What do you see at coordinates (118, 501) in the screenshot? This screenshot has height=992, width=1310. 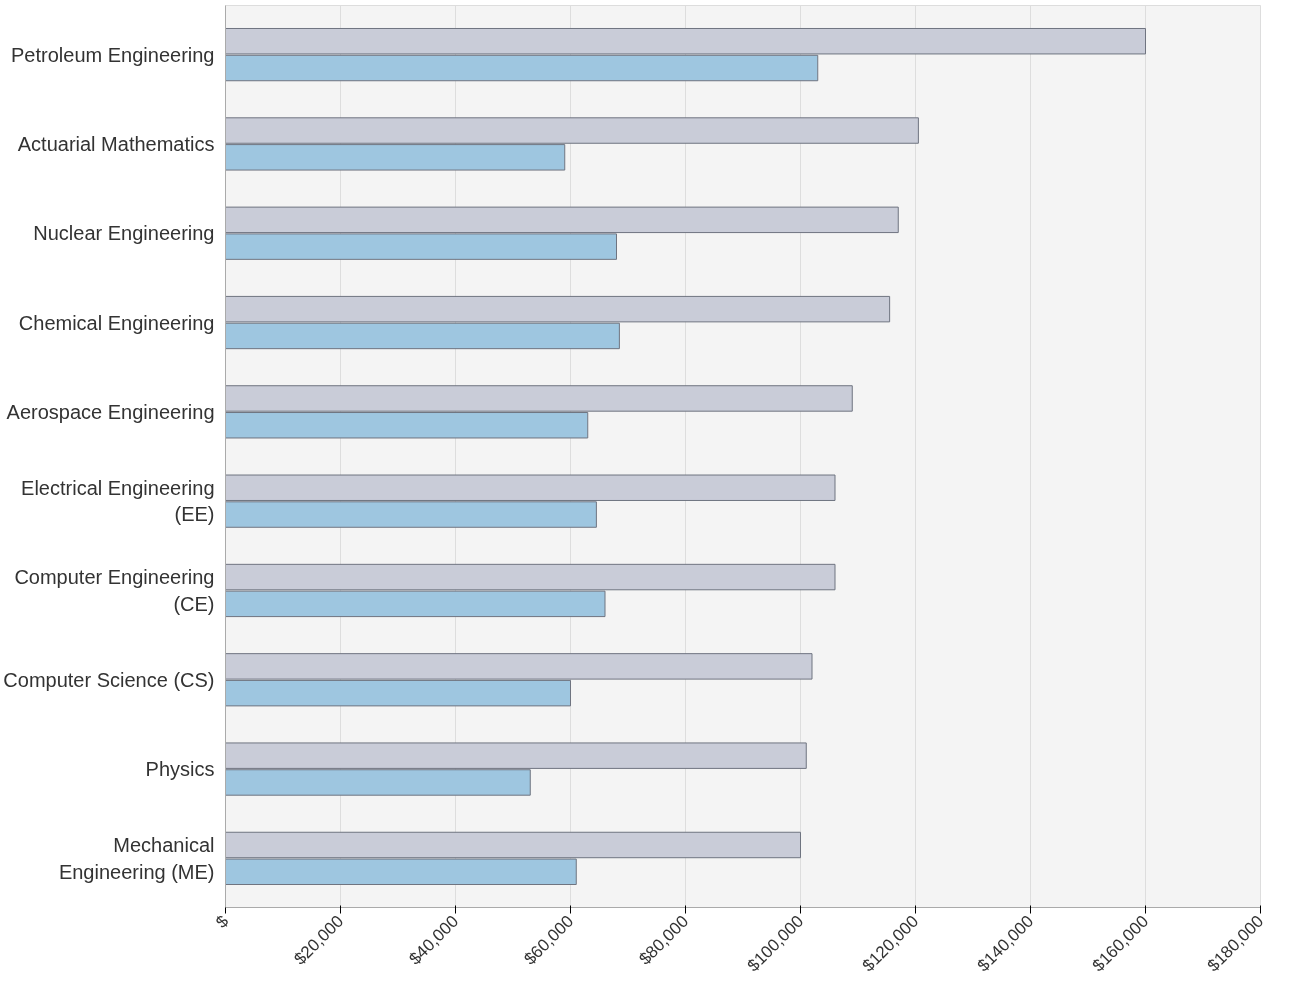 I see `y-tick-label: Electrical Engineering (EE)` at bounding box center [118, 501].